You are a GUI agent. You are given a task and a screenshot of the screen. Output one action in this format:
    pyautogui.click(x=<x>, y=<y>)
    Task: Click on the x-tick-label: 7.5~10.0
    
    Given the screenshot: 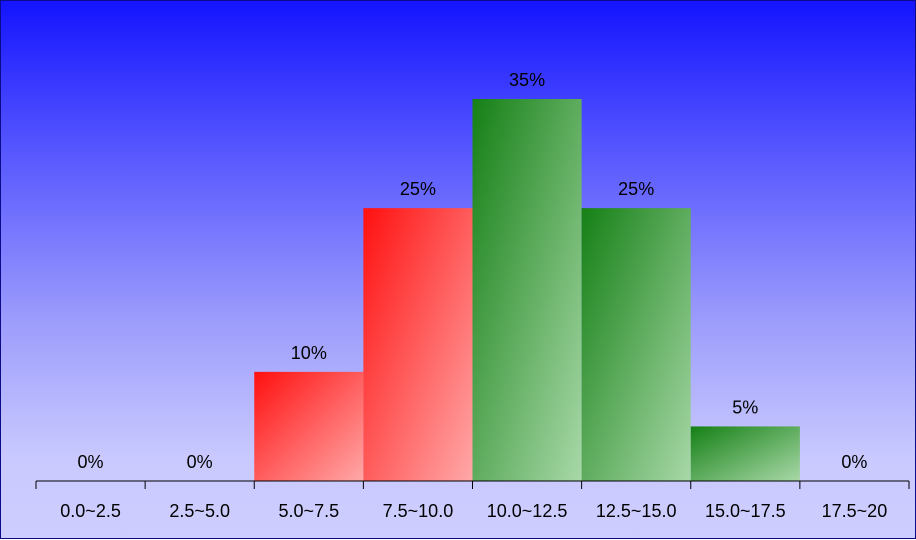 What is the action you would take?
    pyautogui.click(x=418, y=511)
    